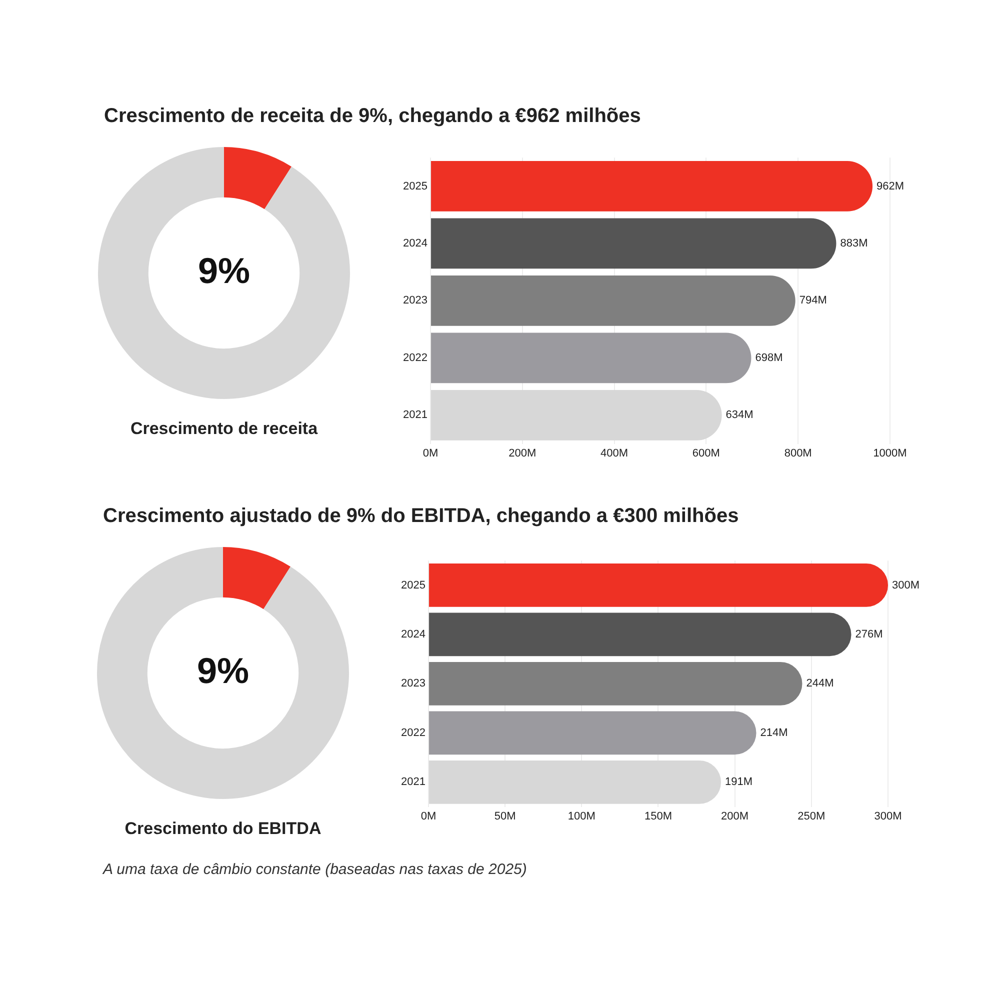 Image resolution: width=1000 pixels, height=1000 pixels. What do you see at coordinates (706, 453) in the screenshot?
I see `x-tick-label: 600M` at bounding box center [706, 453].